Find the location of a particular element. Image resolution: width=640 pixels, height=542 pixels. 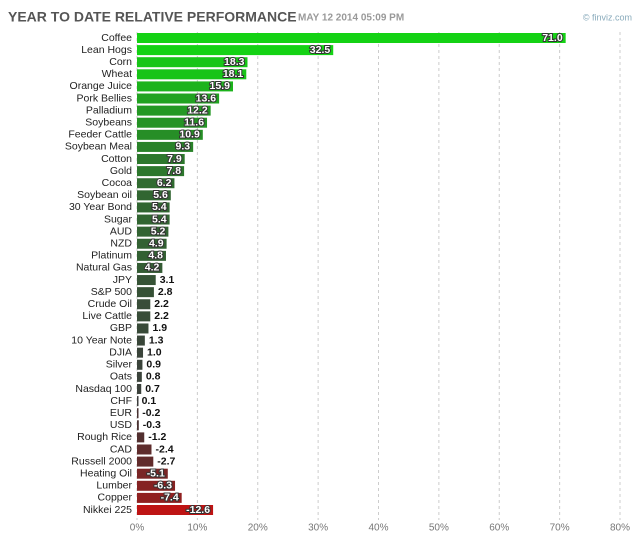

y-tick-label: Soybean oil is located at coordinates (104, 195).